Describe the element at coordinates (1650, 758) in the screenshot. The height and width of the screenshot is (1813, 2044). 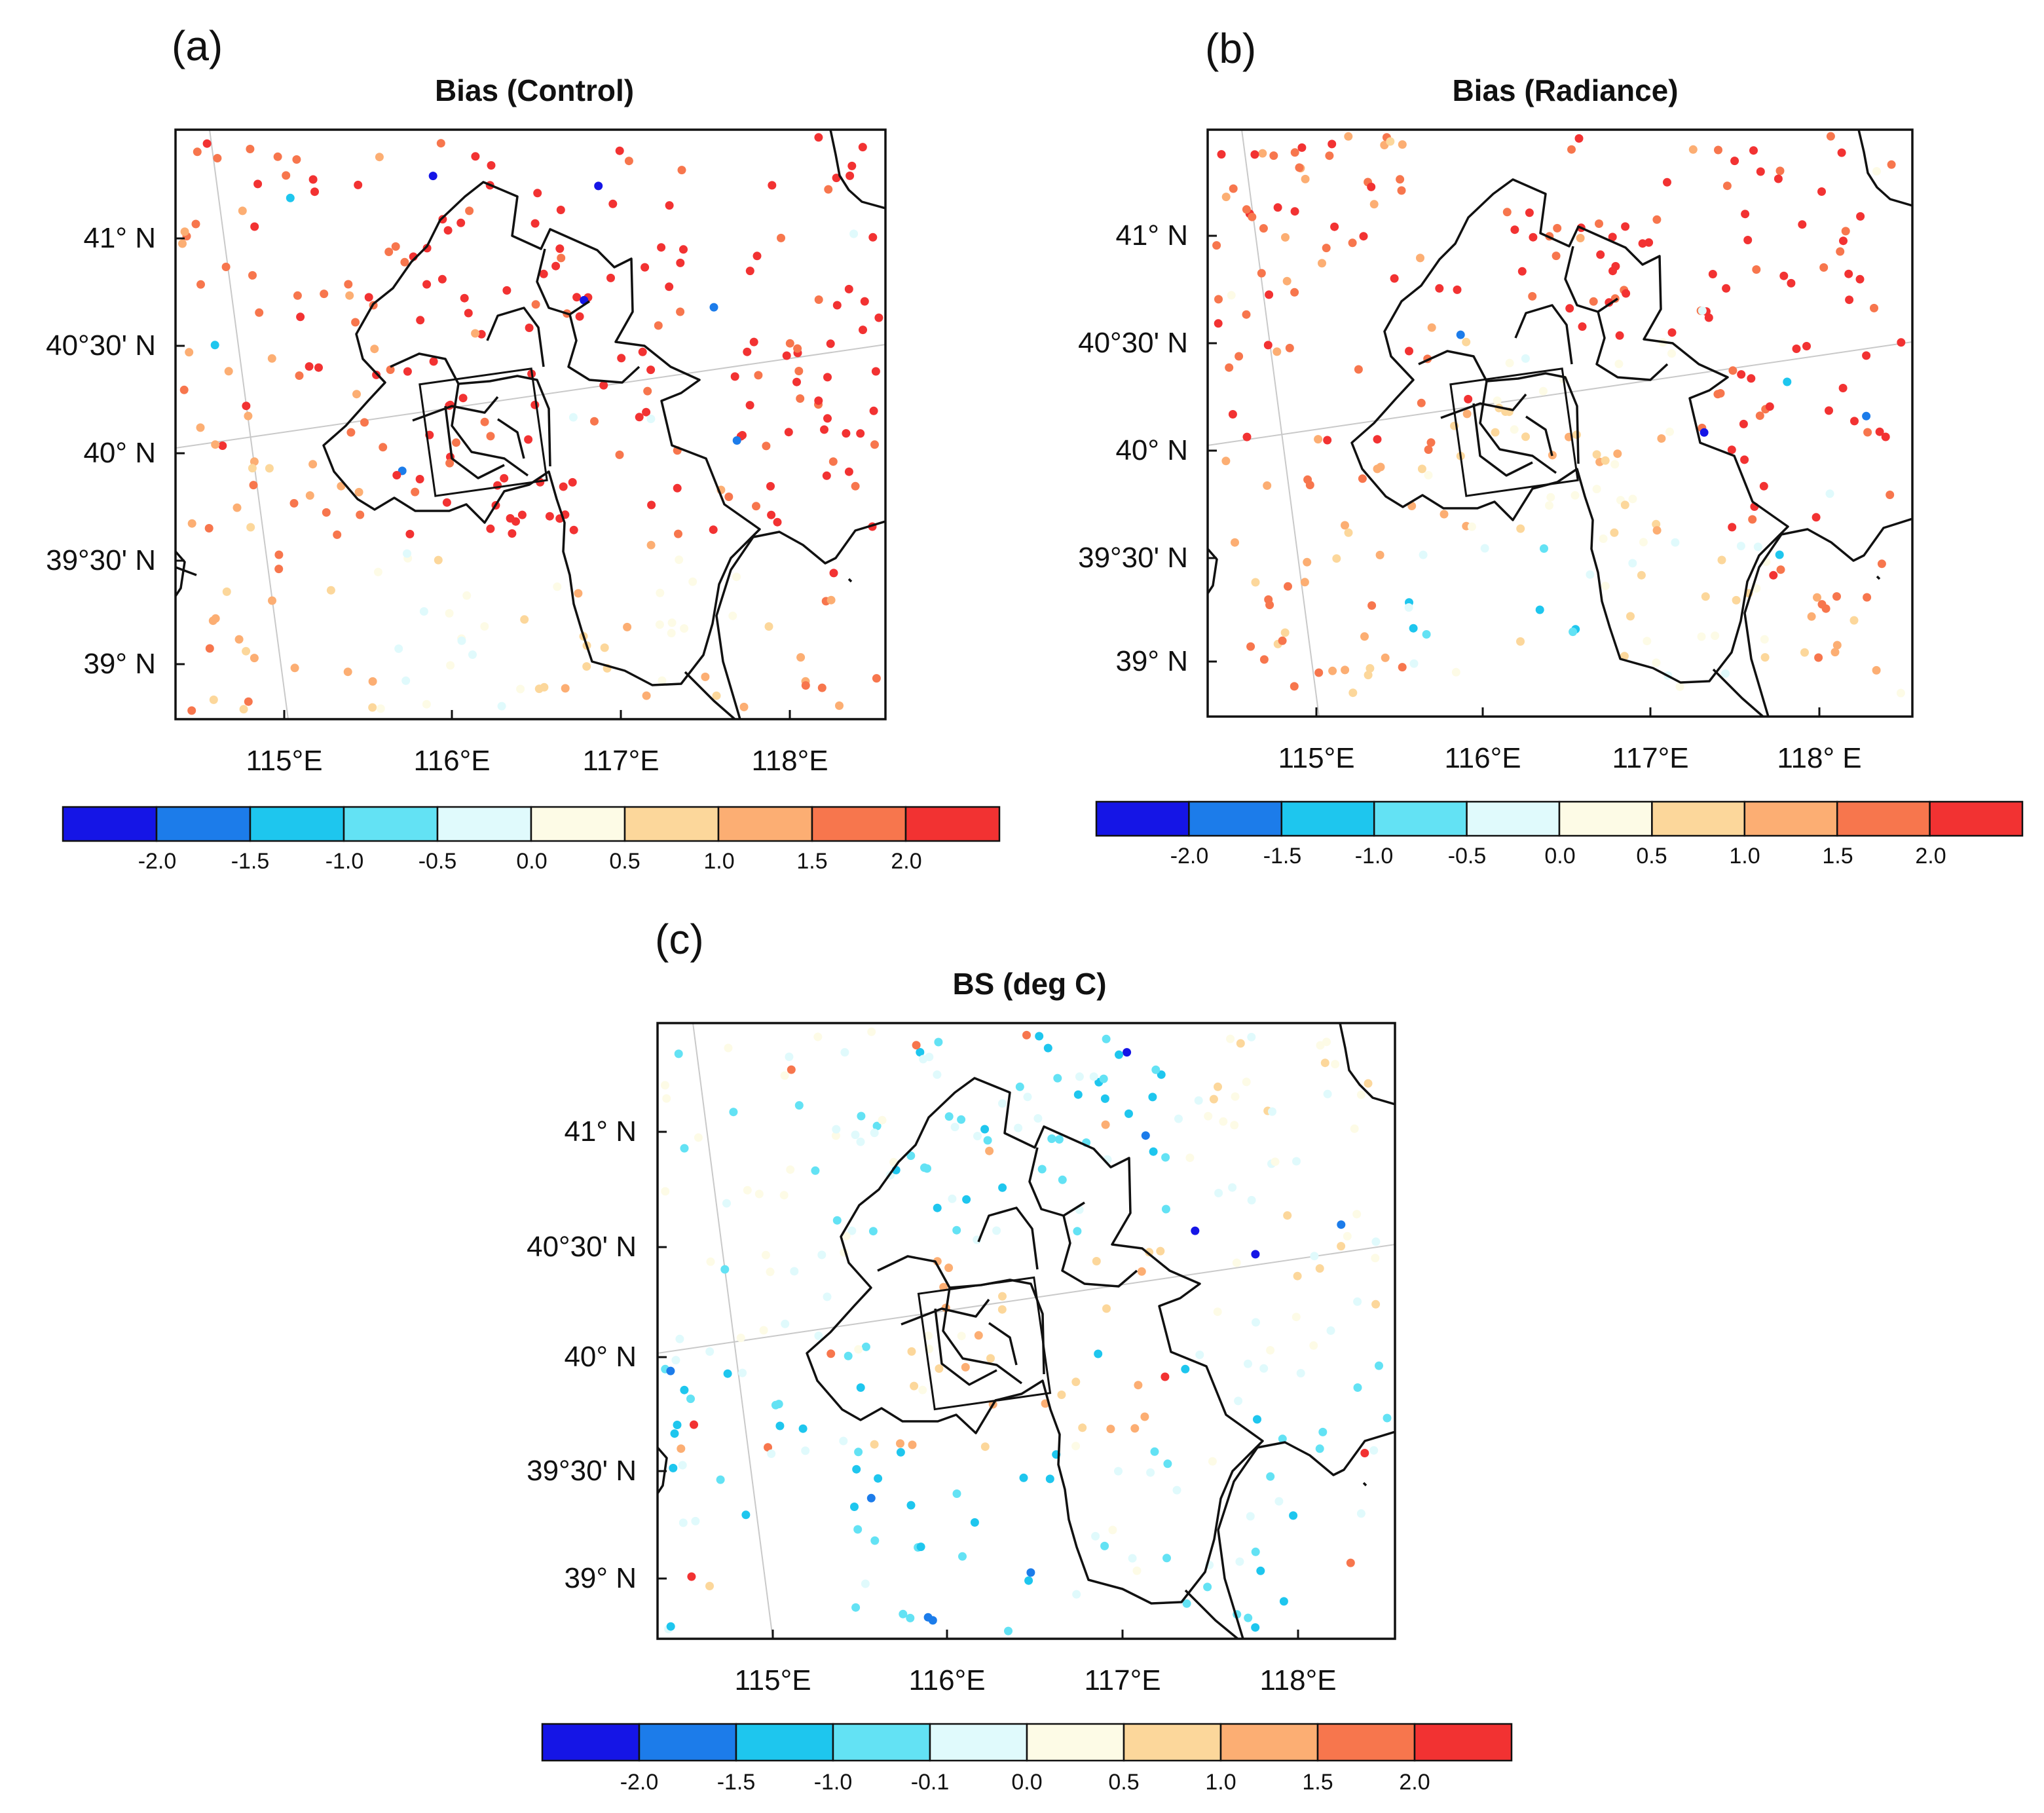
I see `panel-b-lon-label: 117°E` at that location.